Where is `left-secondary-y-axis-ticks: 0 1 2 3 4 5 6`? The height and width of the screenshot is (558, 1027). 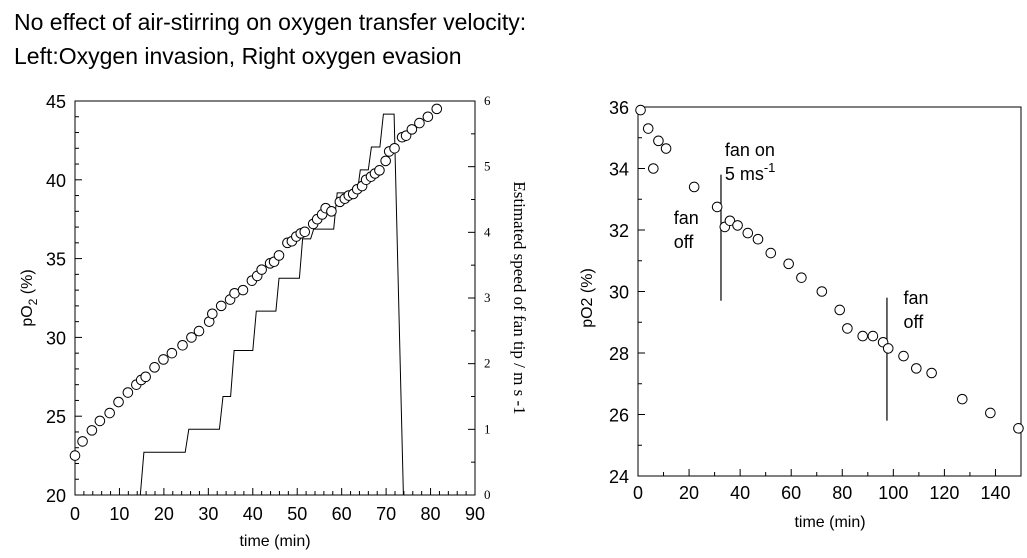
left-secondary-y-axis-ticks: 0 1 2 3 4 5 6 is located at coordinates (479, 297).